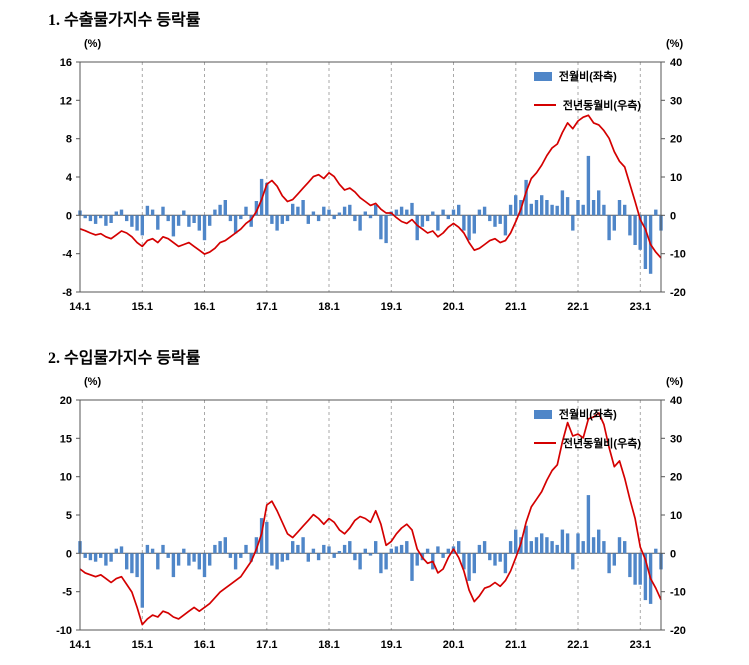 Image resolution: width=749 pixels, height=665 pixels. Describe the element at coordinates (93, 44) in the screenshot. I see `chart1-left-axis-unit: (%)` at that location.